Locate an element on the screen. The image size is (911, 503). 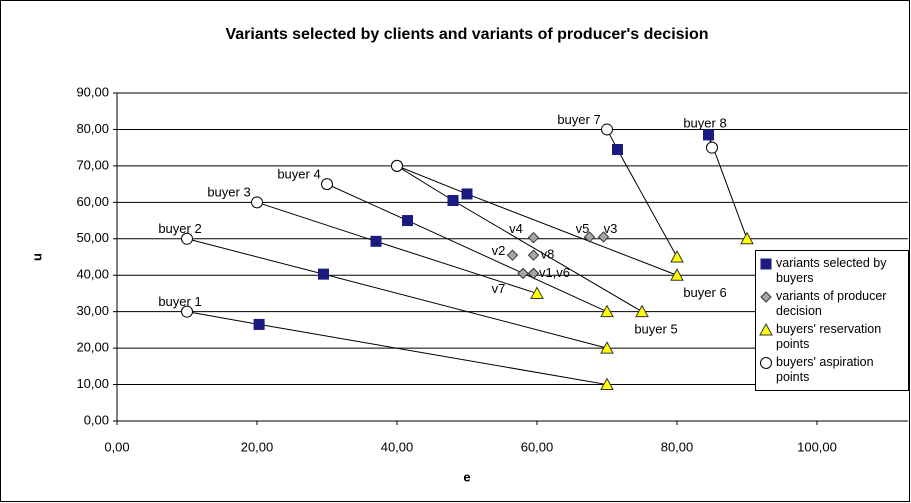
annotation: buyer 3 is located at coordinates (228, 192).